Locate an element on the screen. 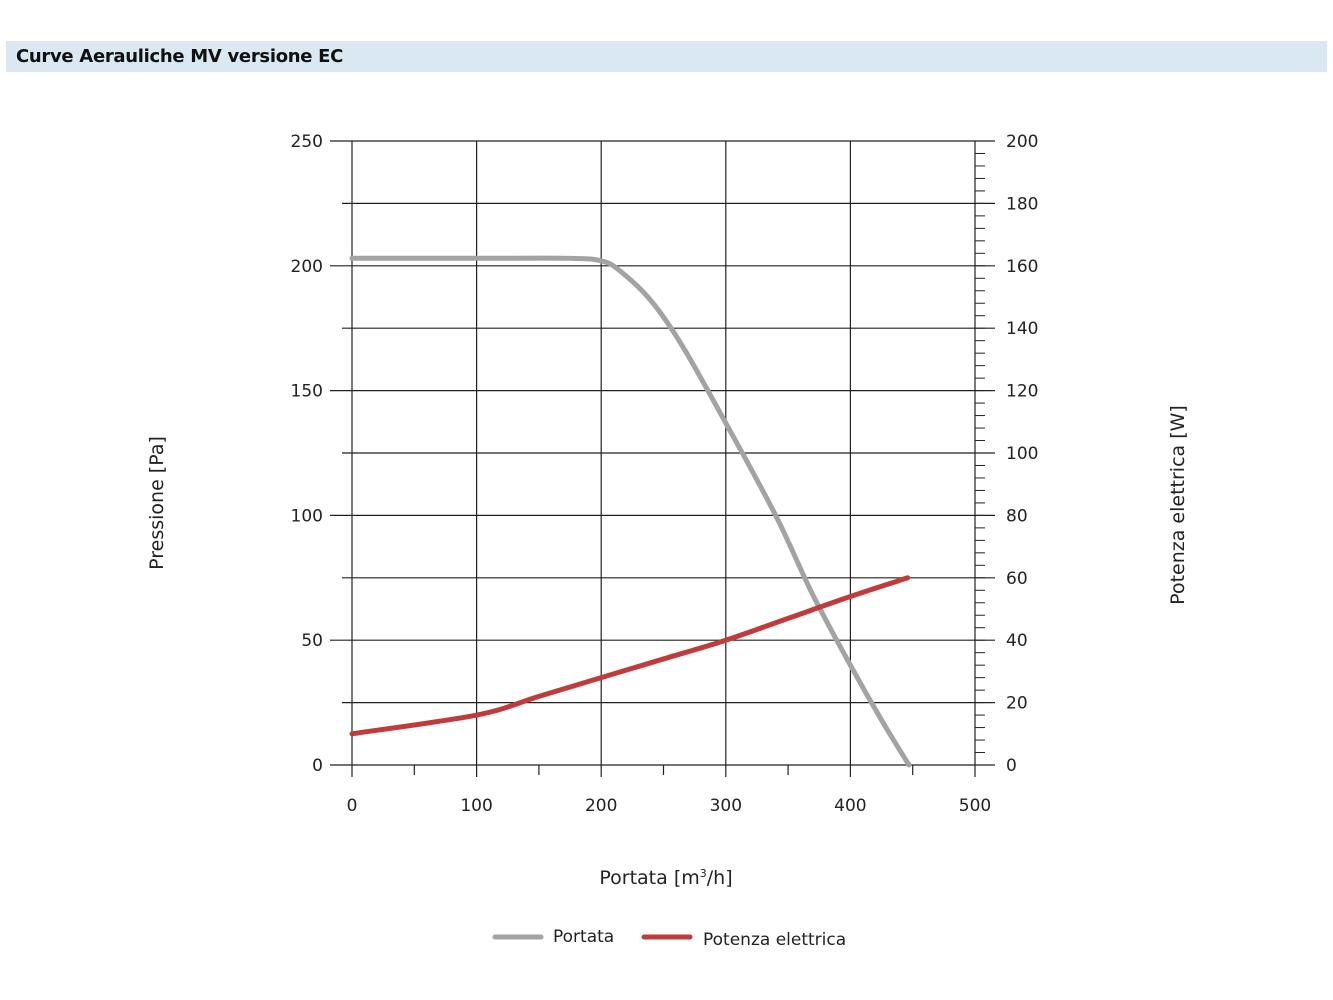 The image size is (1333, 1000). x-tick-label: 0 is located at coordinates (352, 806).